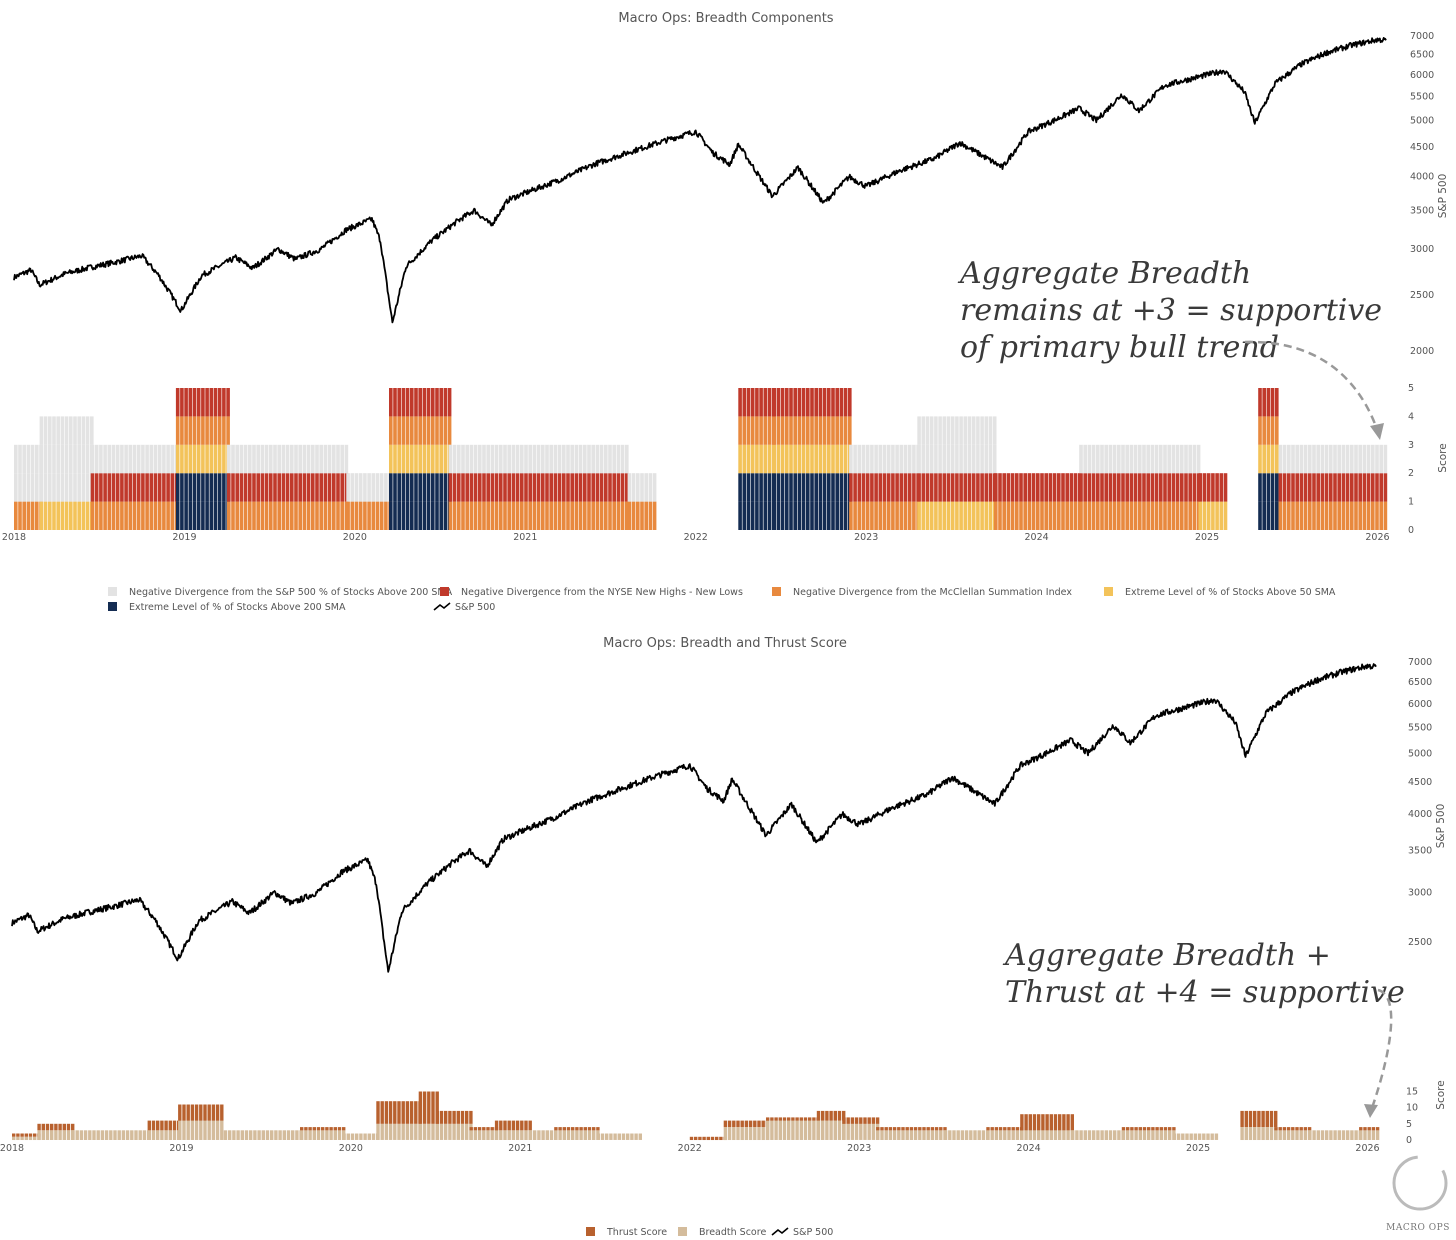 The image size is (1456, 1240). What do you see at coordinates (1377, 431) in the screenshot?
I see `chart-1-note-arrowhead` at bounding box center [1377, 431].